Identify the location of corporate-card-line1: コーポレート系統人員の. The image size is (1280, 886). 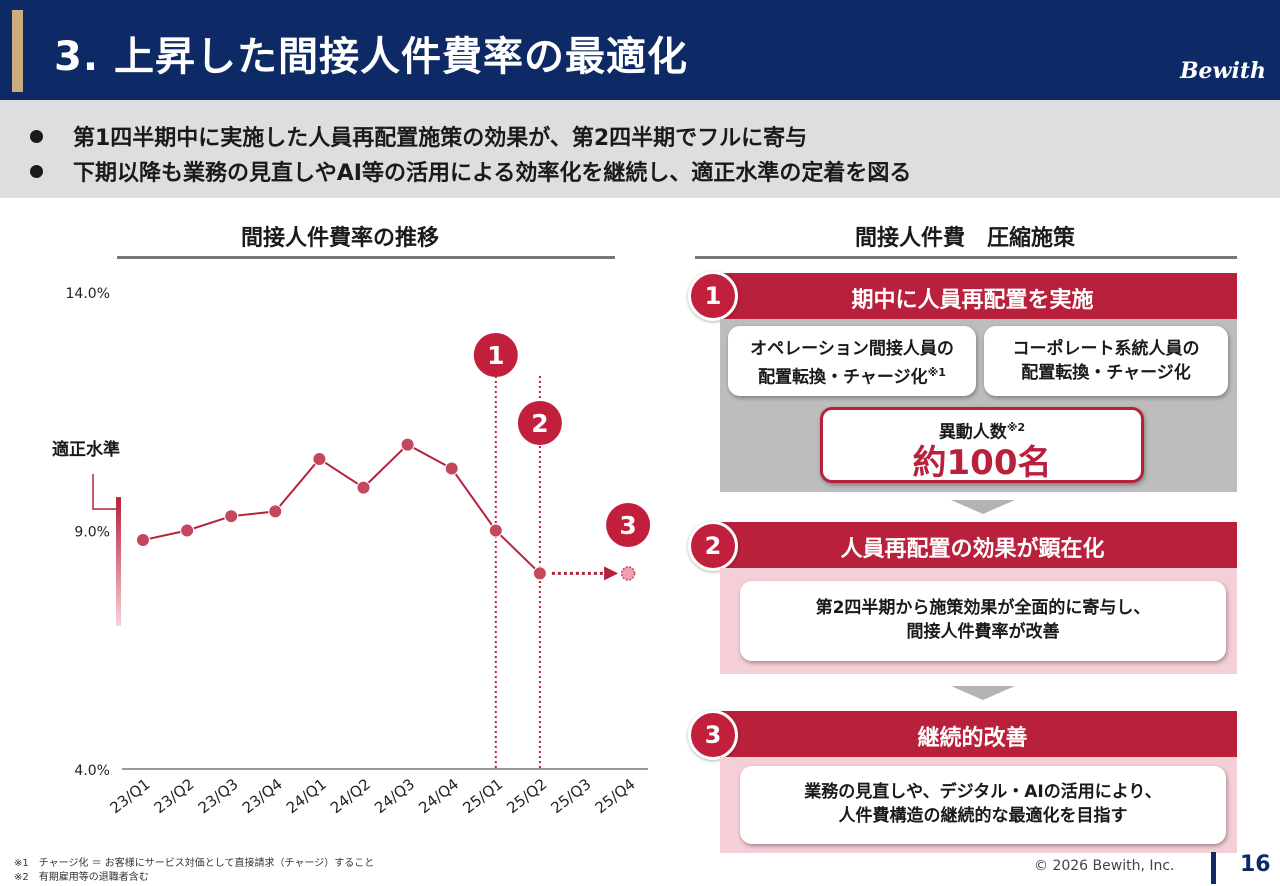
(1106, 349).